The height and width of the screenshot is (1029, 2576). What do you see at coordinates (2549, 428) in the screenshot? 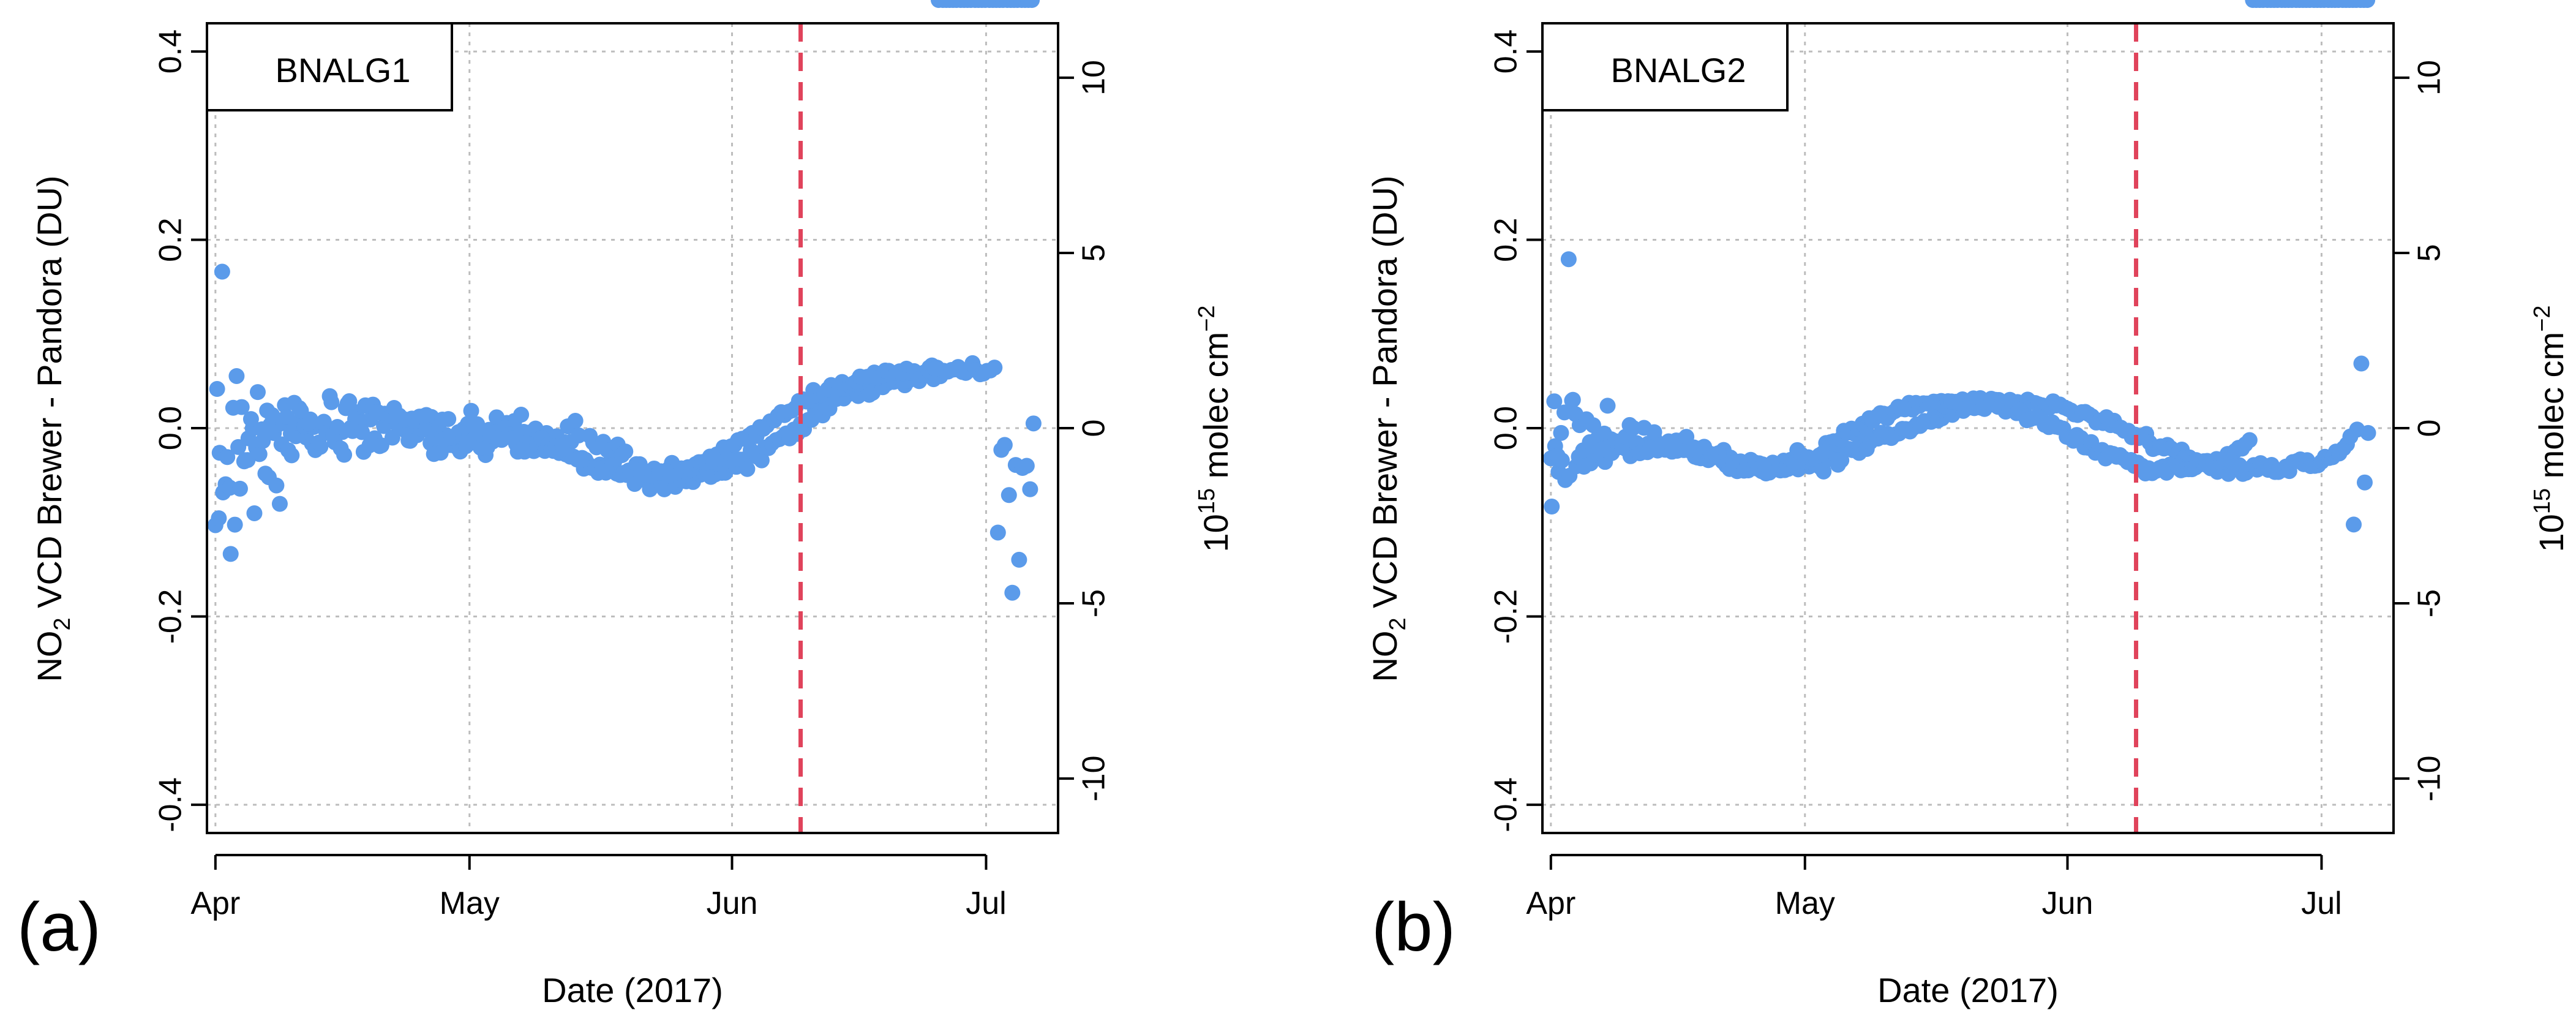
I see `panel-b-y2-axis-title: 1015 molec cm−2` at bounding box center [2549, 428].